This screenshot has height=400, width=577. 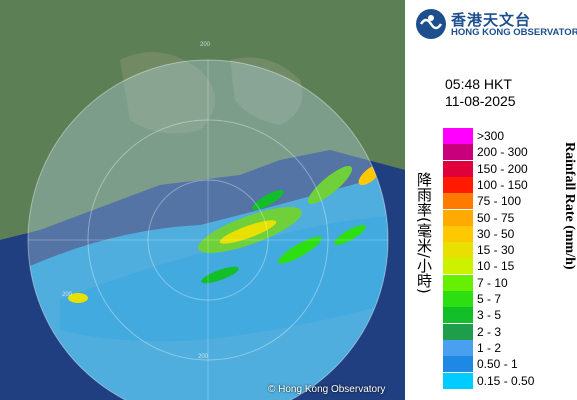 What do you see at coordinates (502, 152) in the screenshot?
I see `legend-range-label: 200 - 300` at bounding box center [502, 152].